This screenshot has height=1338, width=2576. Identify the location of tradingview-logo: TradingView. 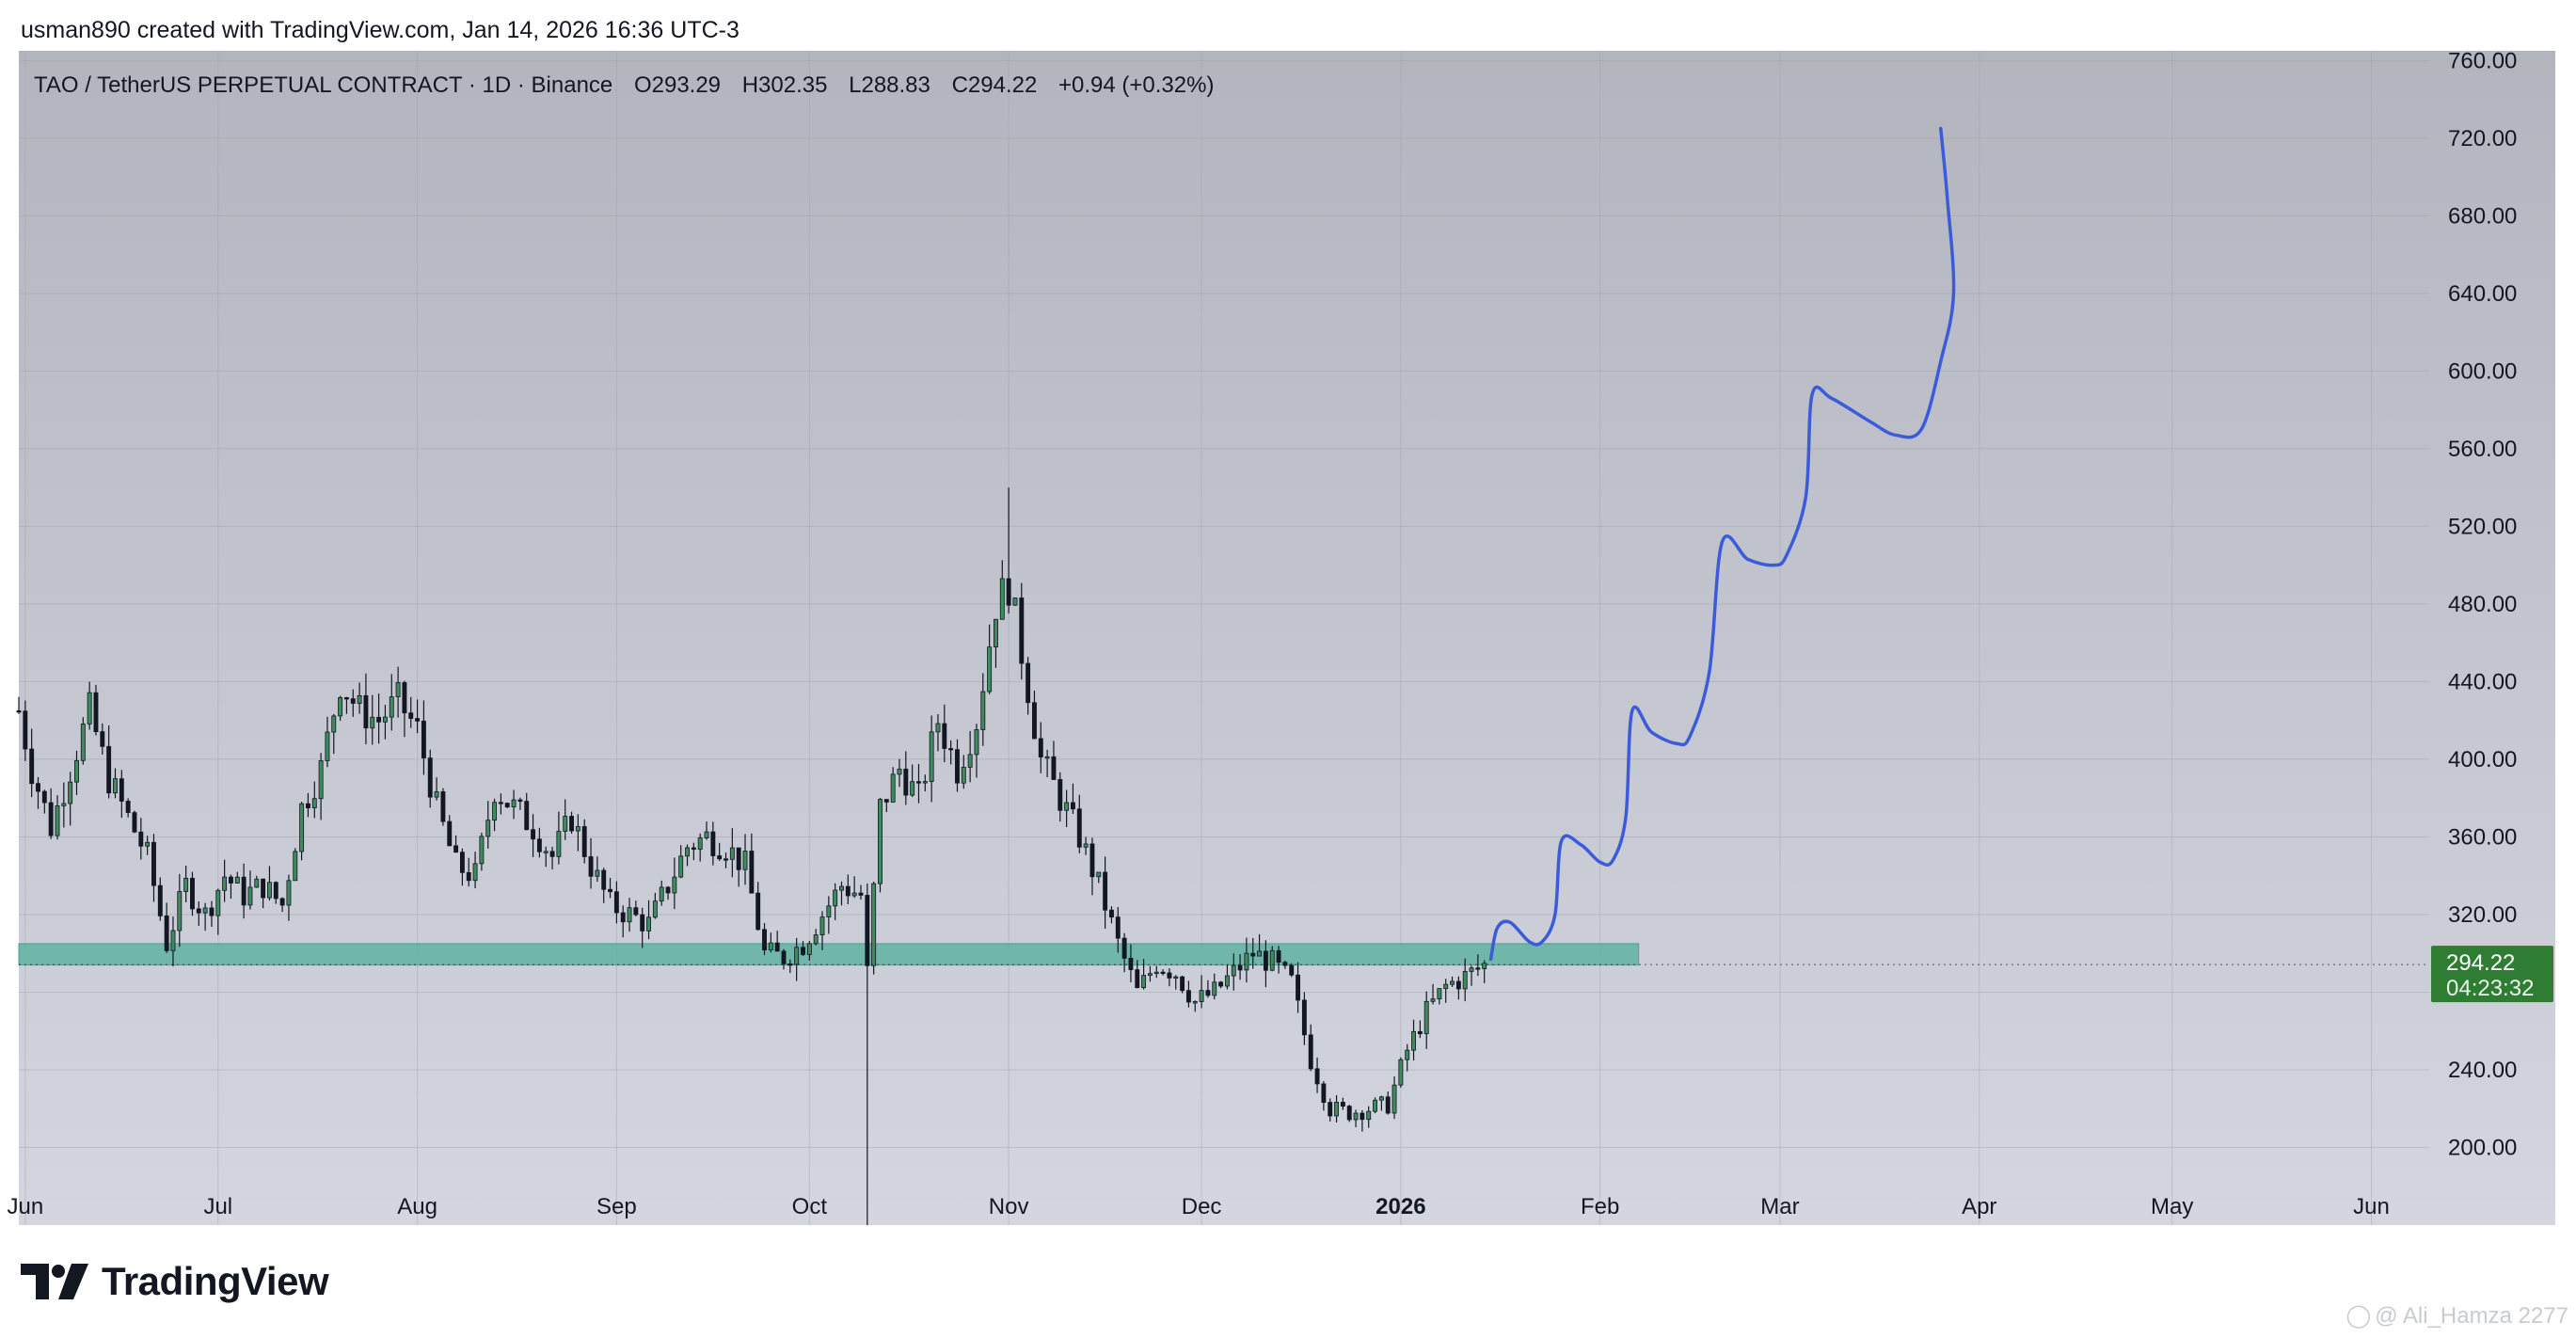
(175, 1281).